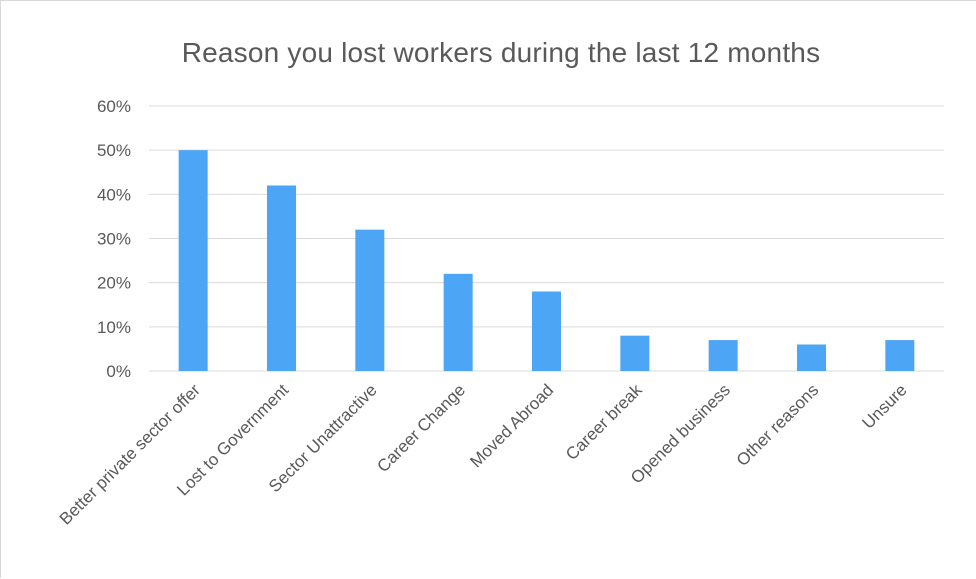 The height and width of the screenshot is (579, 976). I want to click on x-category-label: Better private sector offer, so click(130, 454).